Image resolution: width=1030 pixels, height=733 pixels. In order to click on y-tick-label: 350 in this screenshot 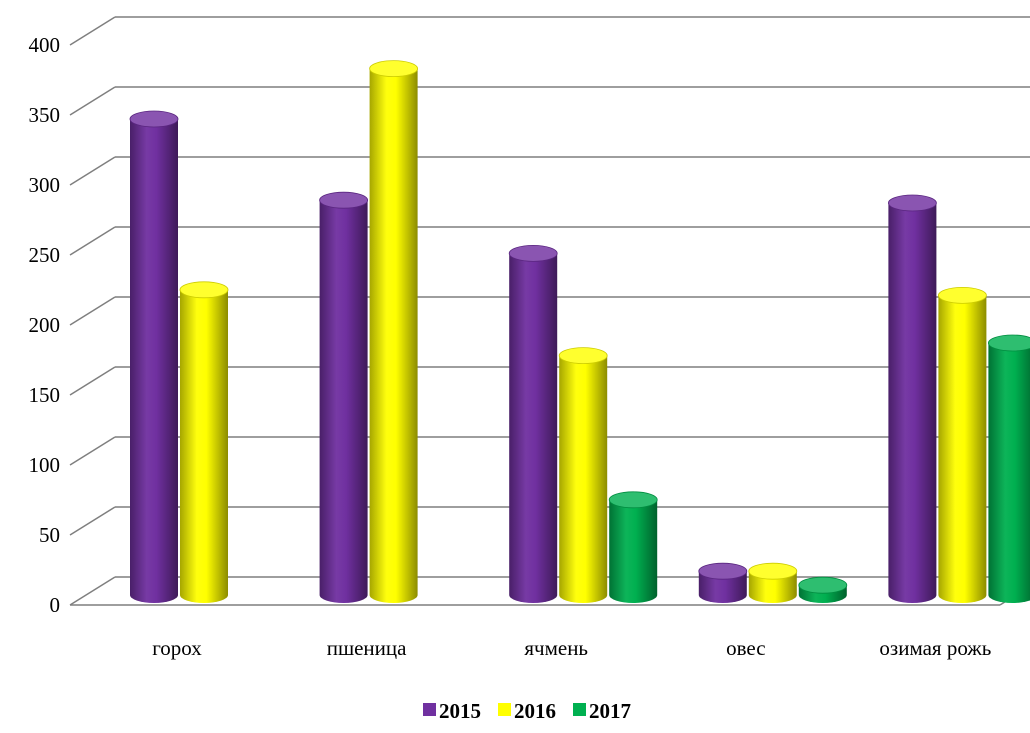, I will do `click(45, 115)`.